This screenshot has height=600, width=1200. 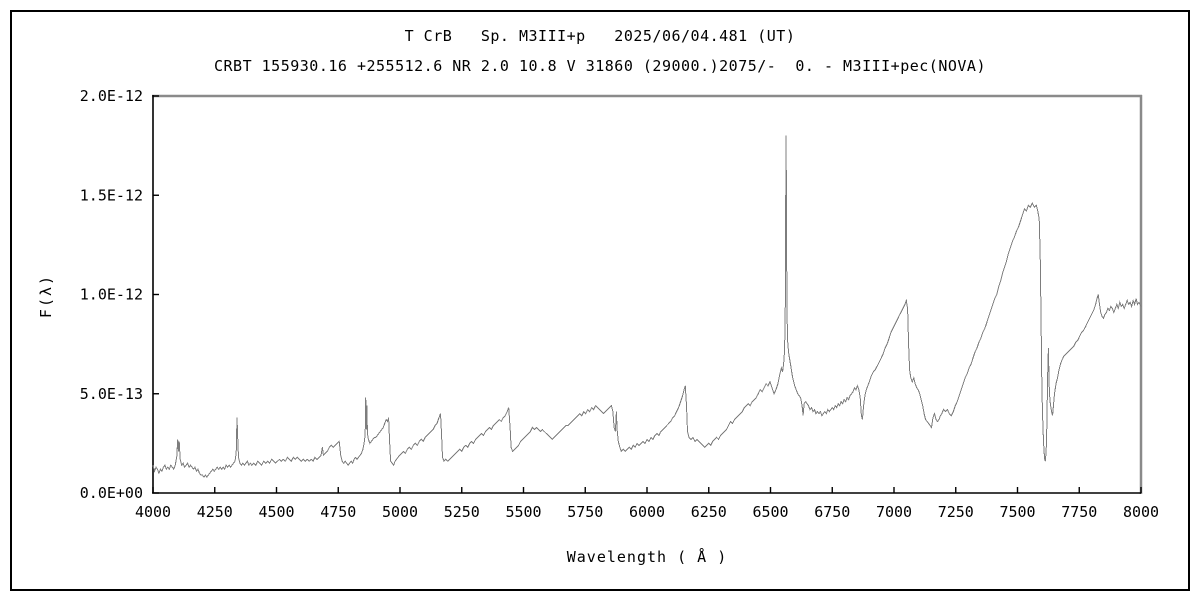 I want to click on y-tick-label: 1.5E-12, so click(x=111, y=195).